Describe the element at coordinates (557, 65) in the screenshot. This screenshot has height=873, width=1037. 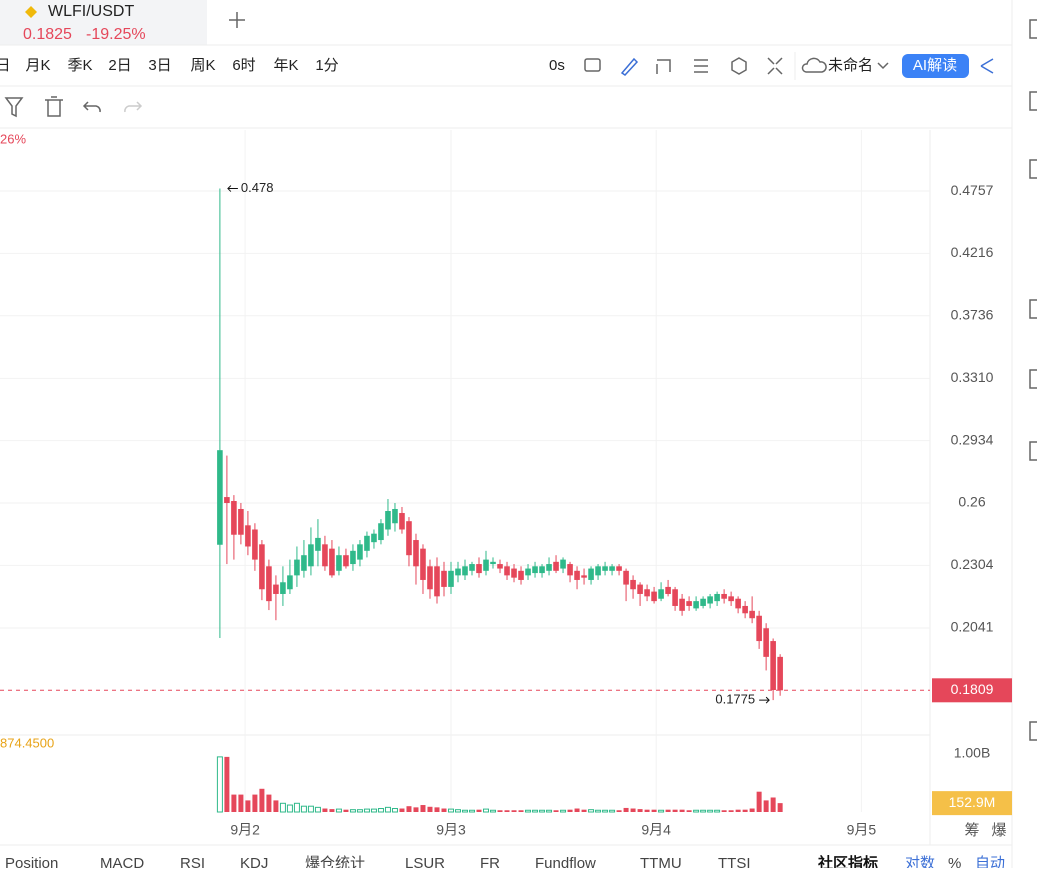
I see `timer: 0s` at that location.